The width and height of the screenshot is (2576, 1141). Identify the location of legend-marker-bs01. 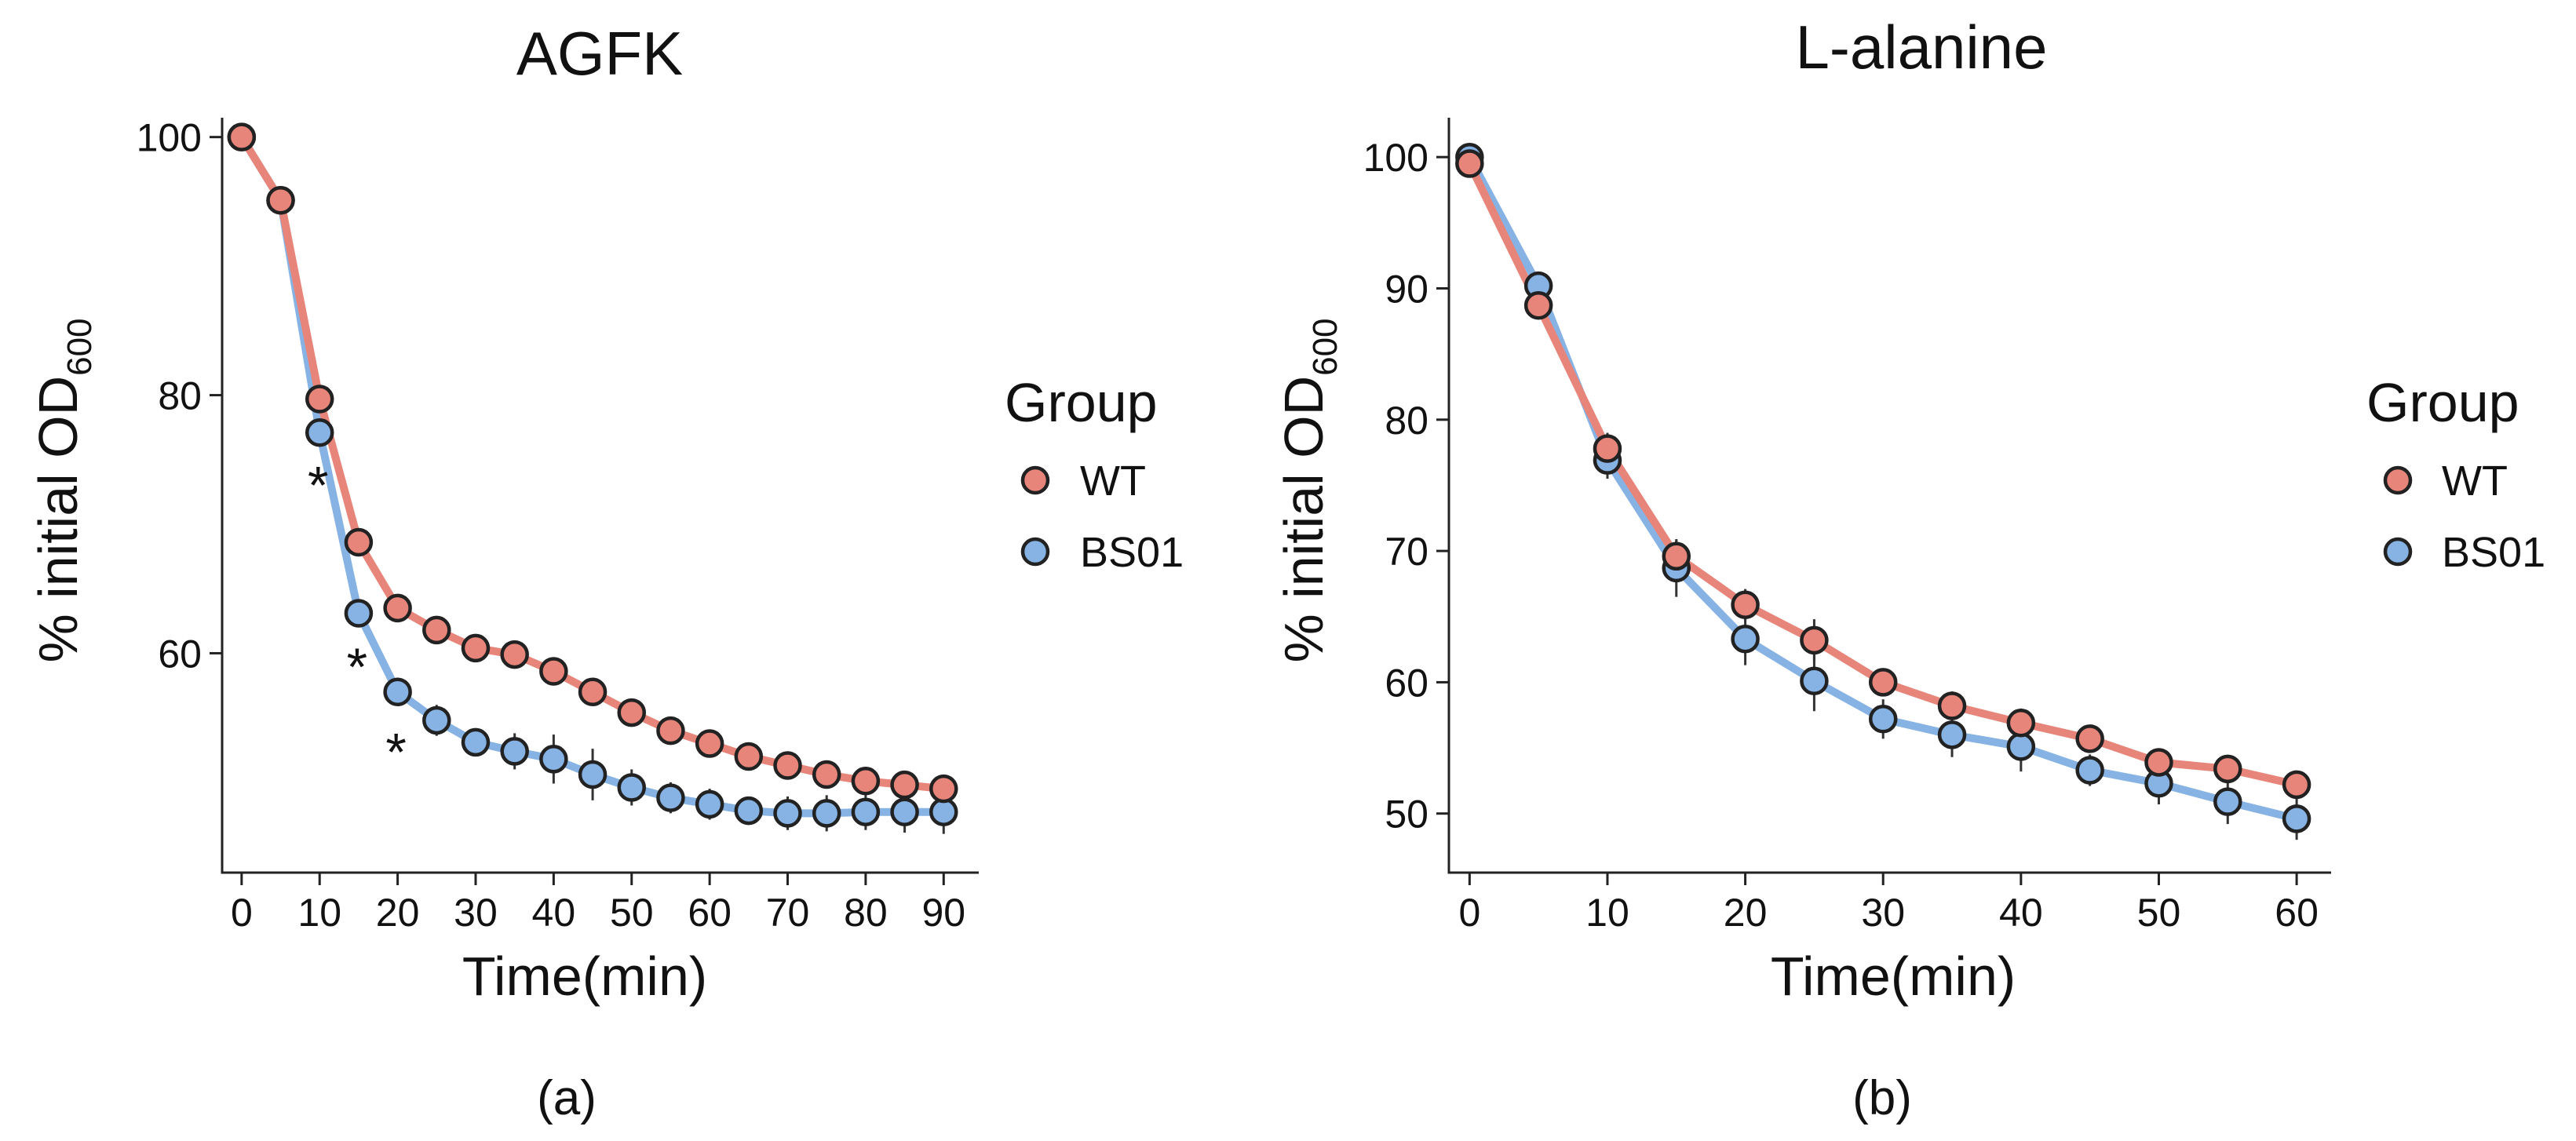
(1035, 552).